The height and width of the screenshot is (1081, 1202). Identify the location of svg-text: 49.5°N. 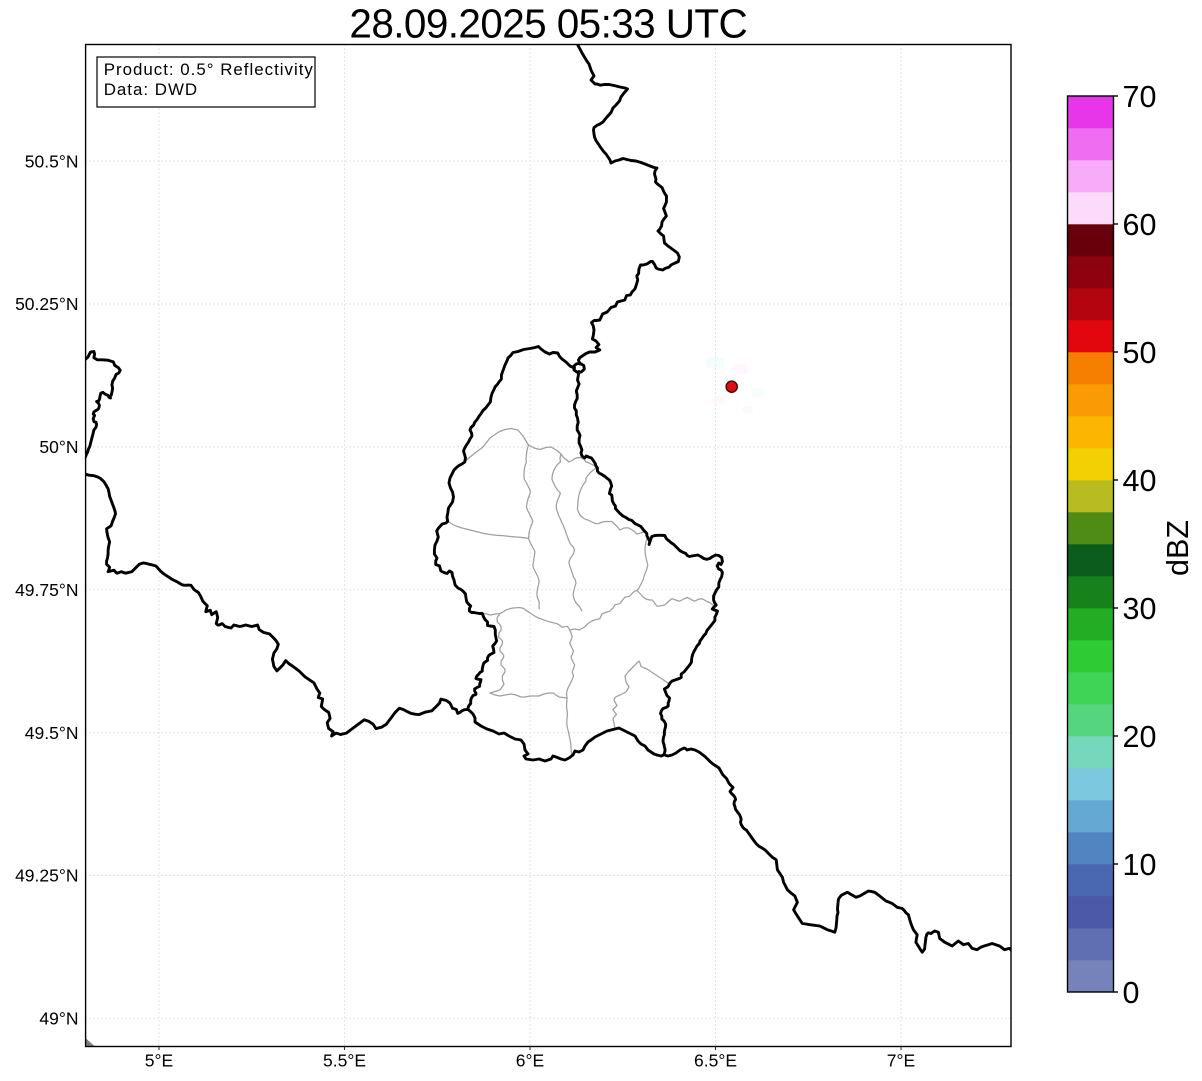
(52, 733).